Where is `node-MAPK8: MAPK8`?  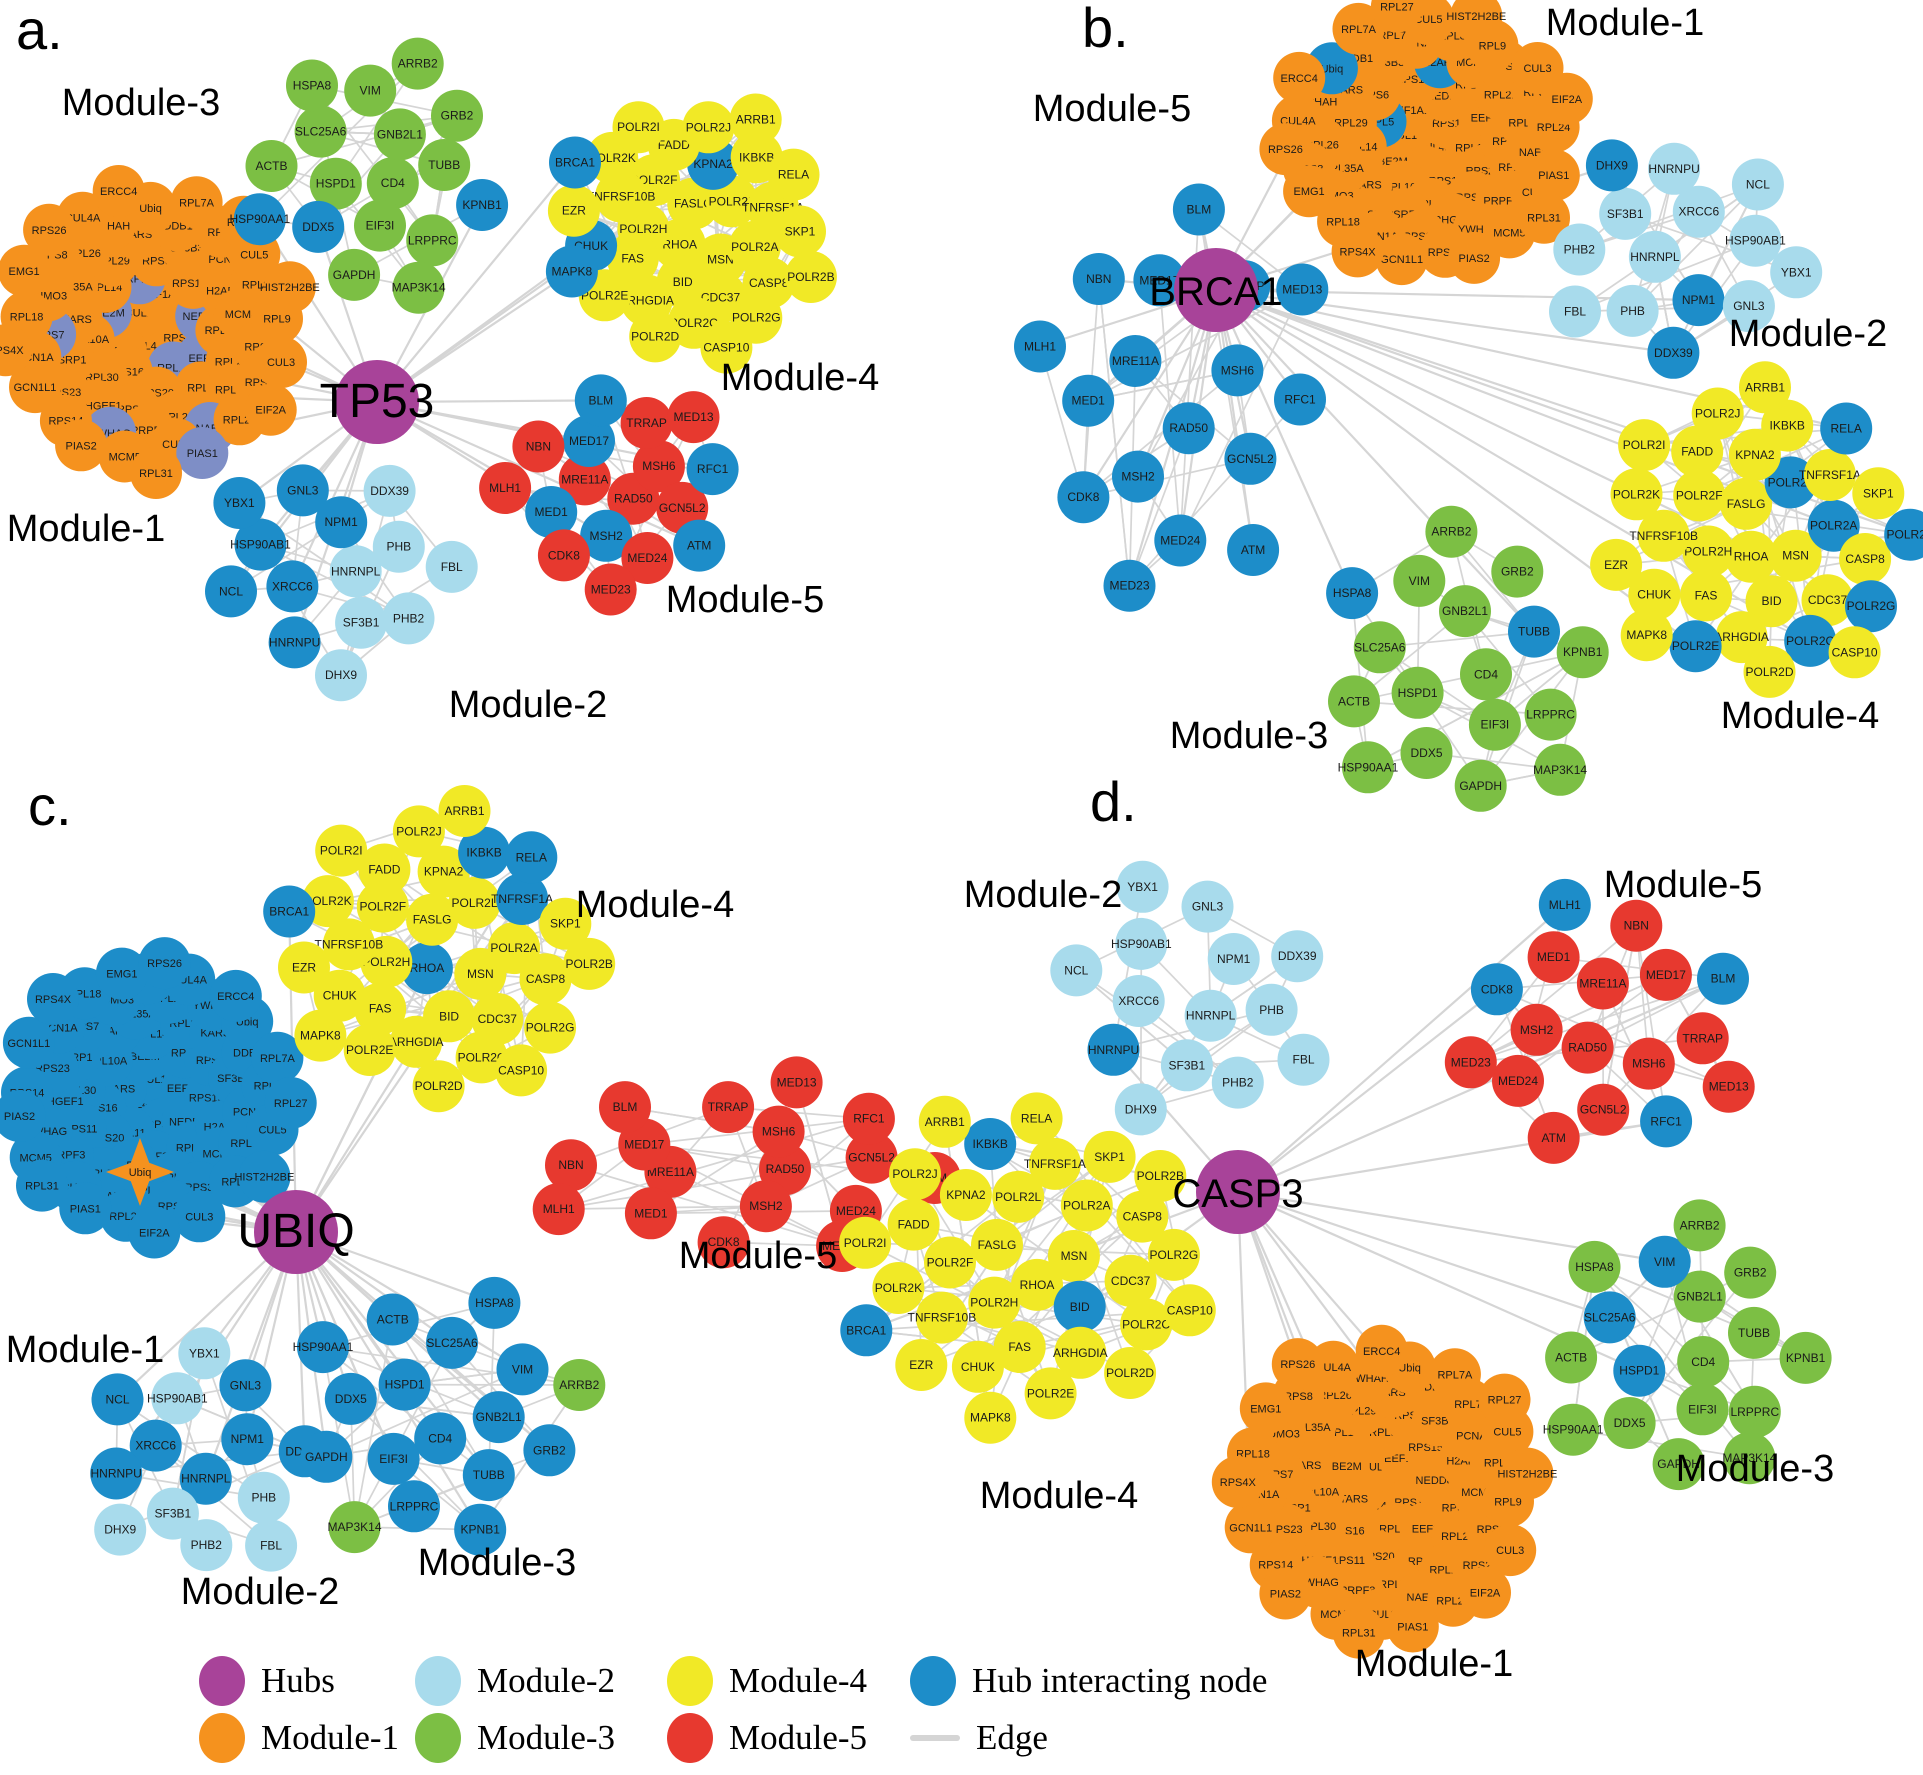
node-MAPK8: MAPK8 is located at coordinates (1646, 635).